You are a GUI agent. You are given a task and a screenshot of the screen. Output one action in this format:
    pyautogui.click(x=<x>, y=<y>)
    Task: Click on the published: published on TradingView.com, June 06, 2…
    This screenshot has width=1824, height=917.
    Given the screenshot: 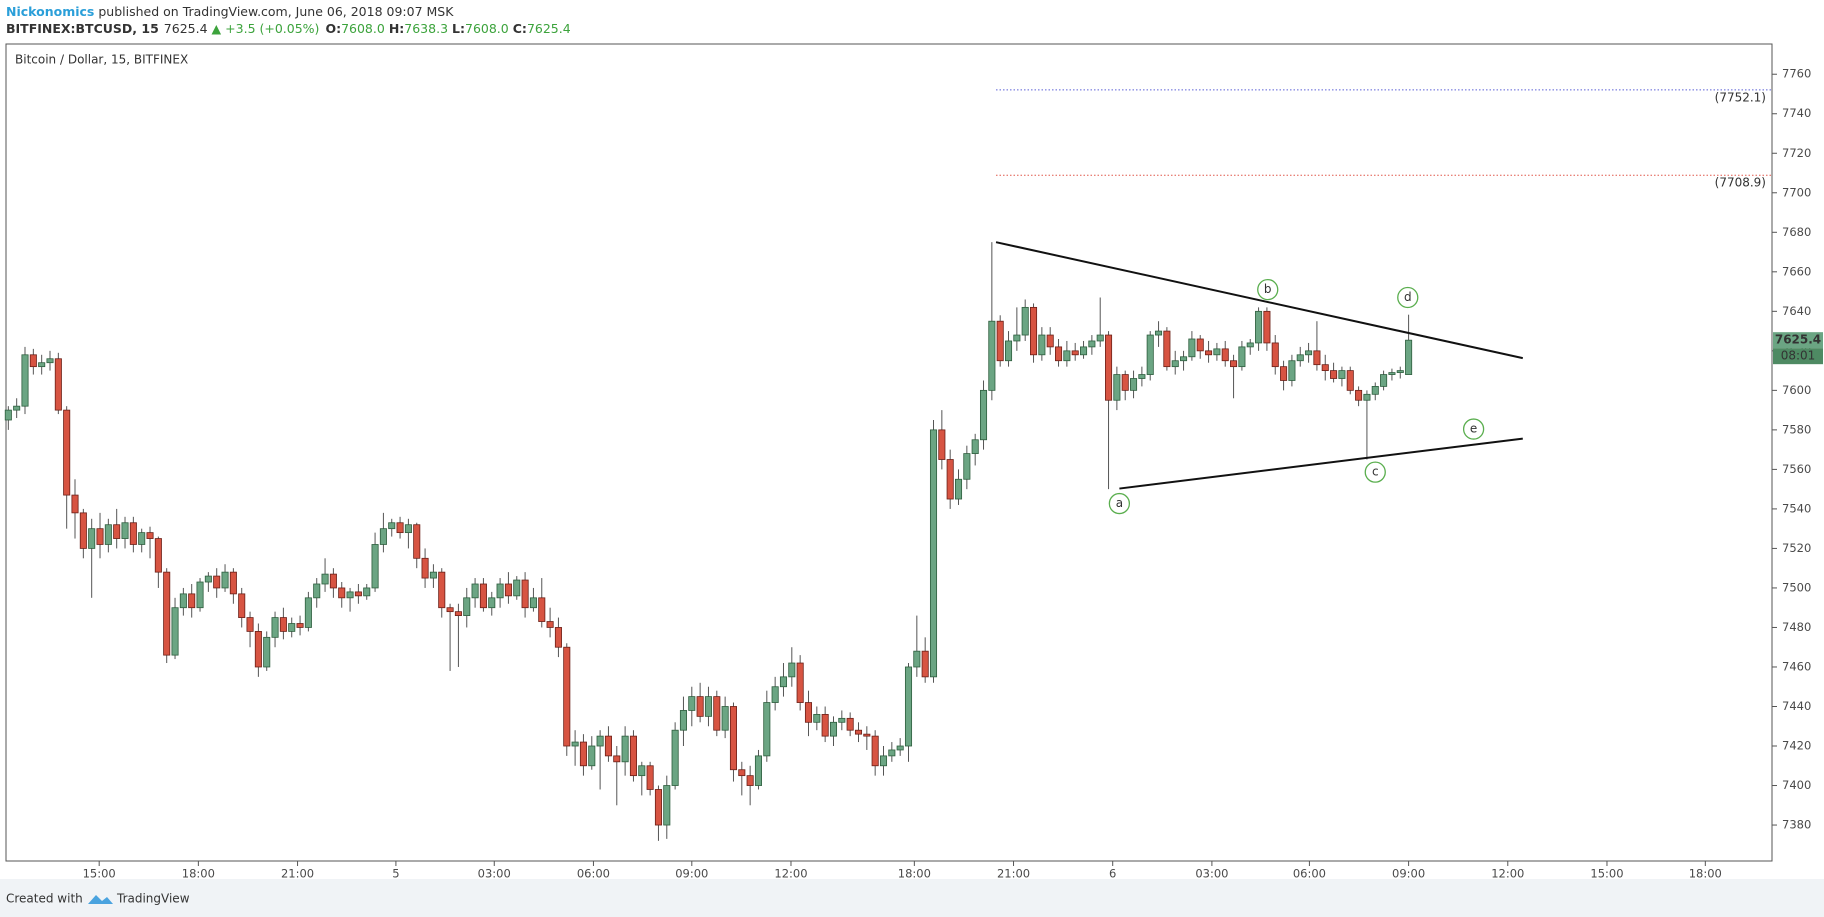 What is the action you would take?
    pyautogui.click(x=276, y=11)
    